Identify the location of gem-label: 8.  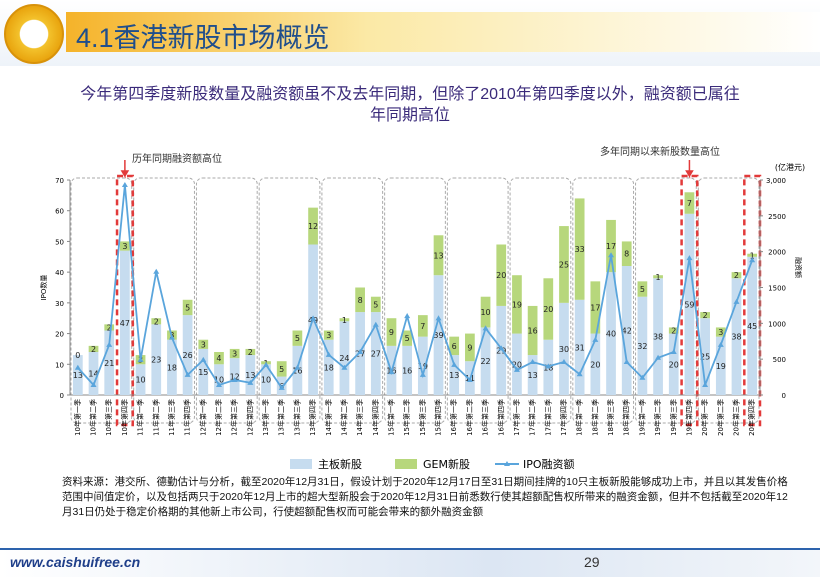
(360, 300).